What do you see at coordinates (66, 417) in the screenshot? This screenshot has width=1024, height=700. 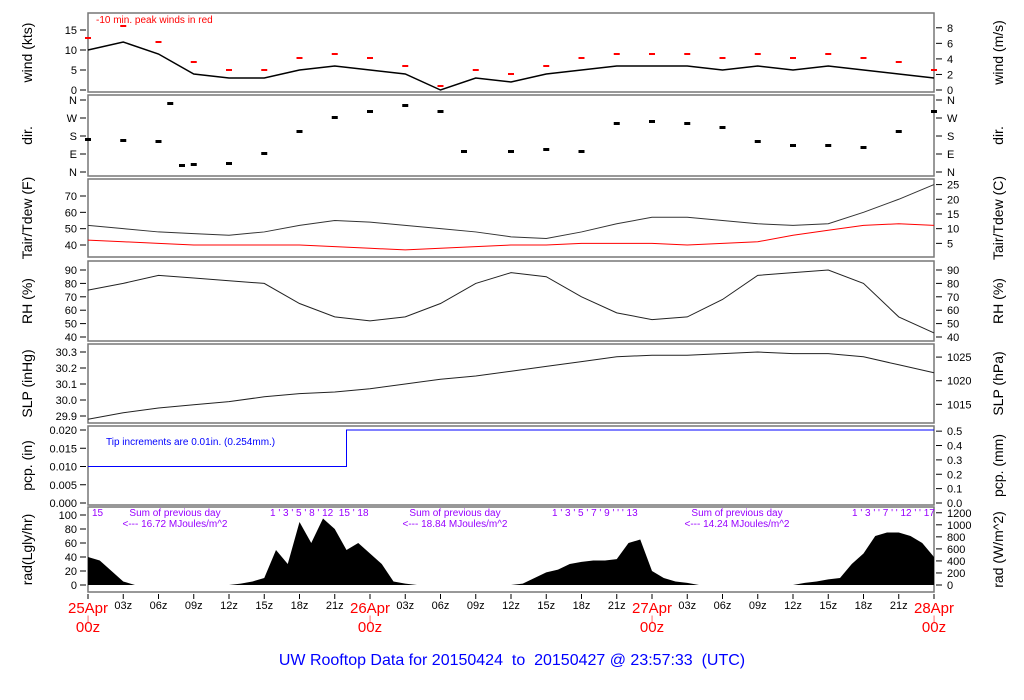 I see `slp-left-tick-label: 29.9` at bounding box center [66, 417].